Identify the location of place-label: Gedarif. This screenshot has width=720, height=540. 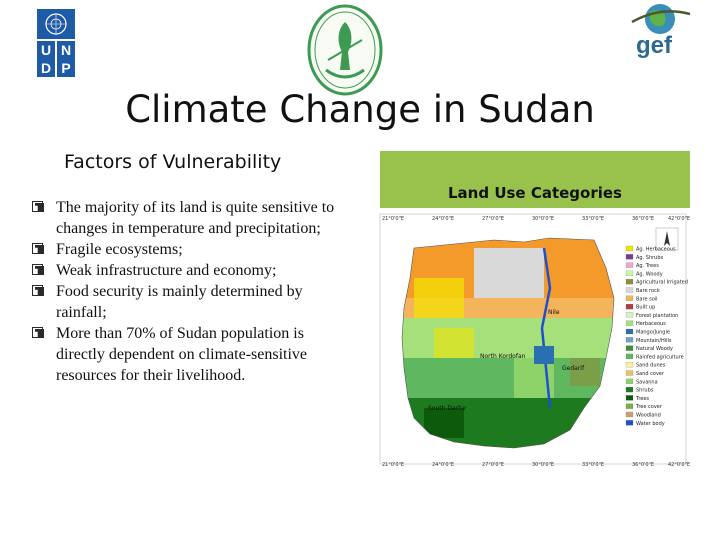
(573, 368).